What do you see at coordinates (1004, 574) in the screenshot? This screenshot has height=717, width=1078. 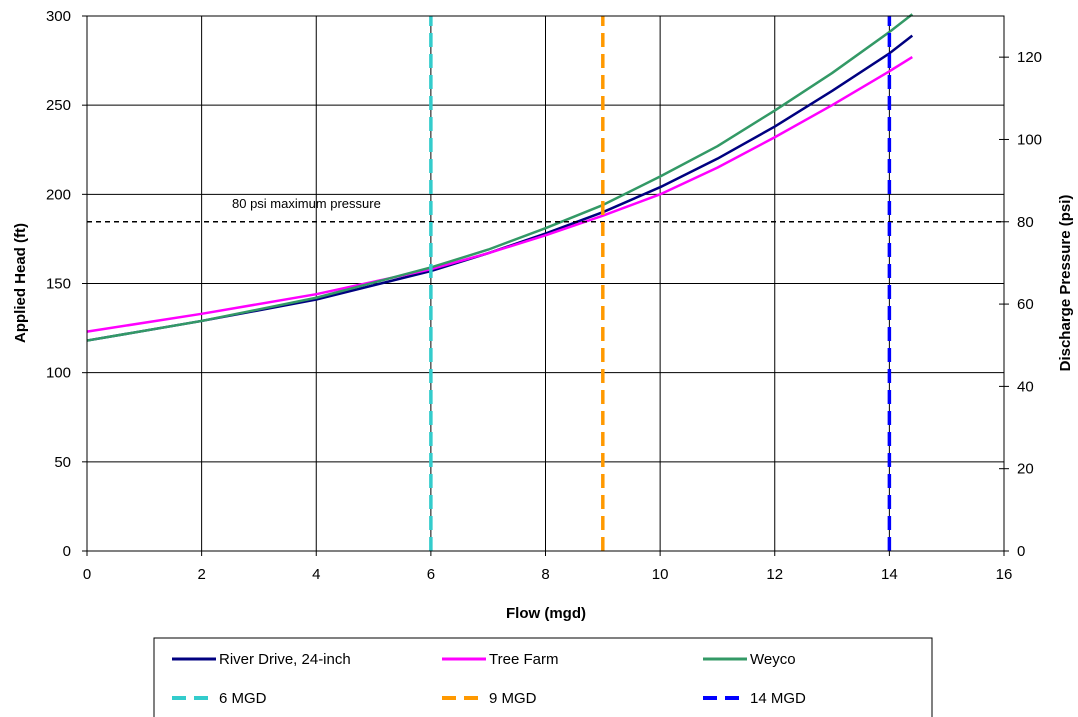 I see `x-tick-label: 16` at bounding box center [1004, 574].